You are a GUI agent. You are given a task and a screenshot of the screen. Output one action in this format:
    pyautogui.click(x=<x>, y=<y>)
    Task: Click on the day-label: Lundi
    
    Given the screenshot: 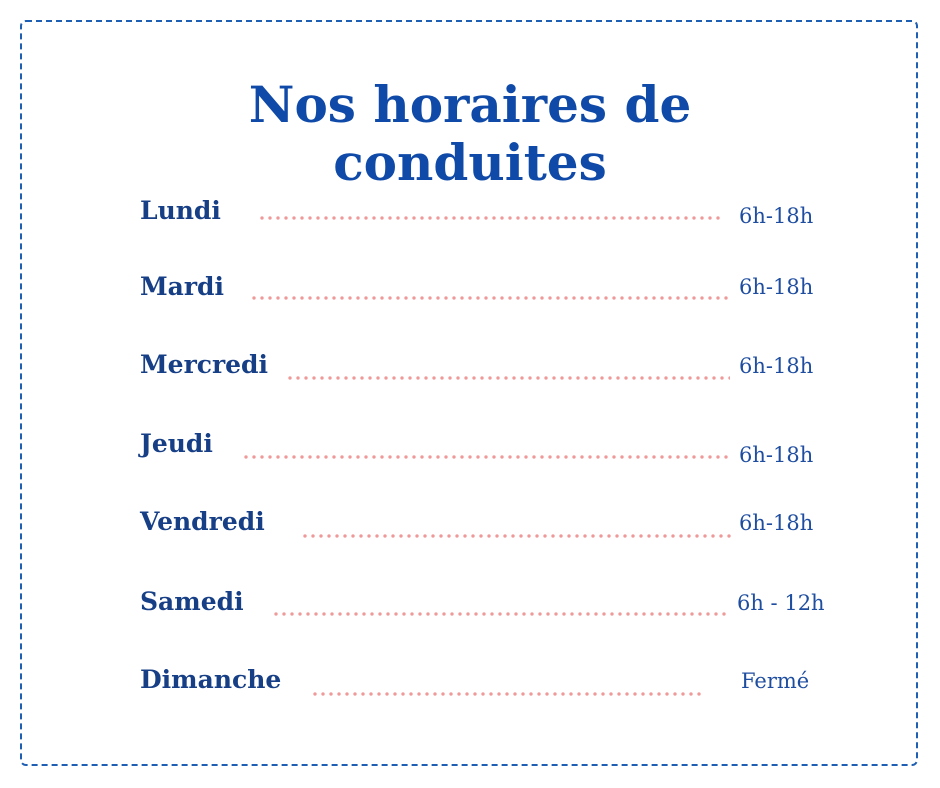 What is the action you would take?
    pyautogui.click(x=180, y=210)
    